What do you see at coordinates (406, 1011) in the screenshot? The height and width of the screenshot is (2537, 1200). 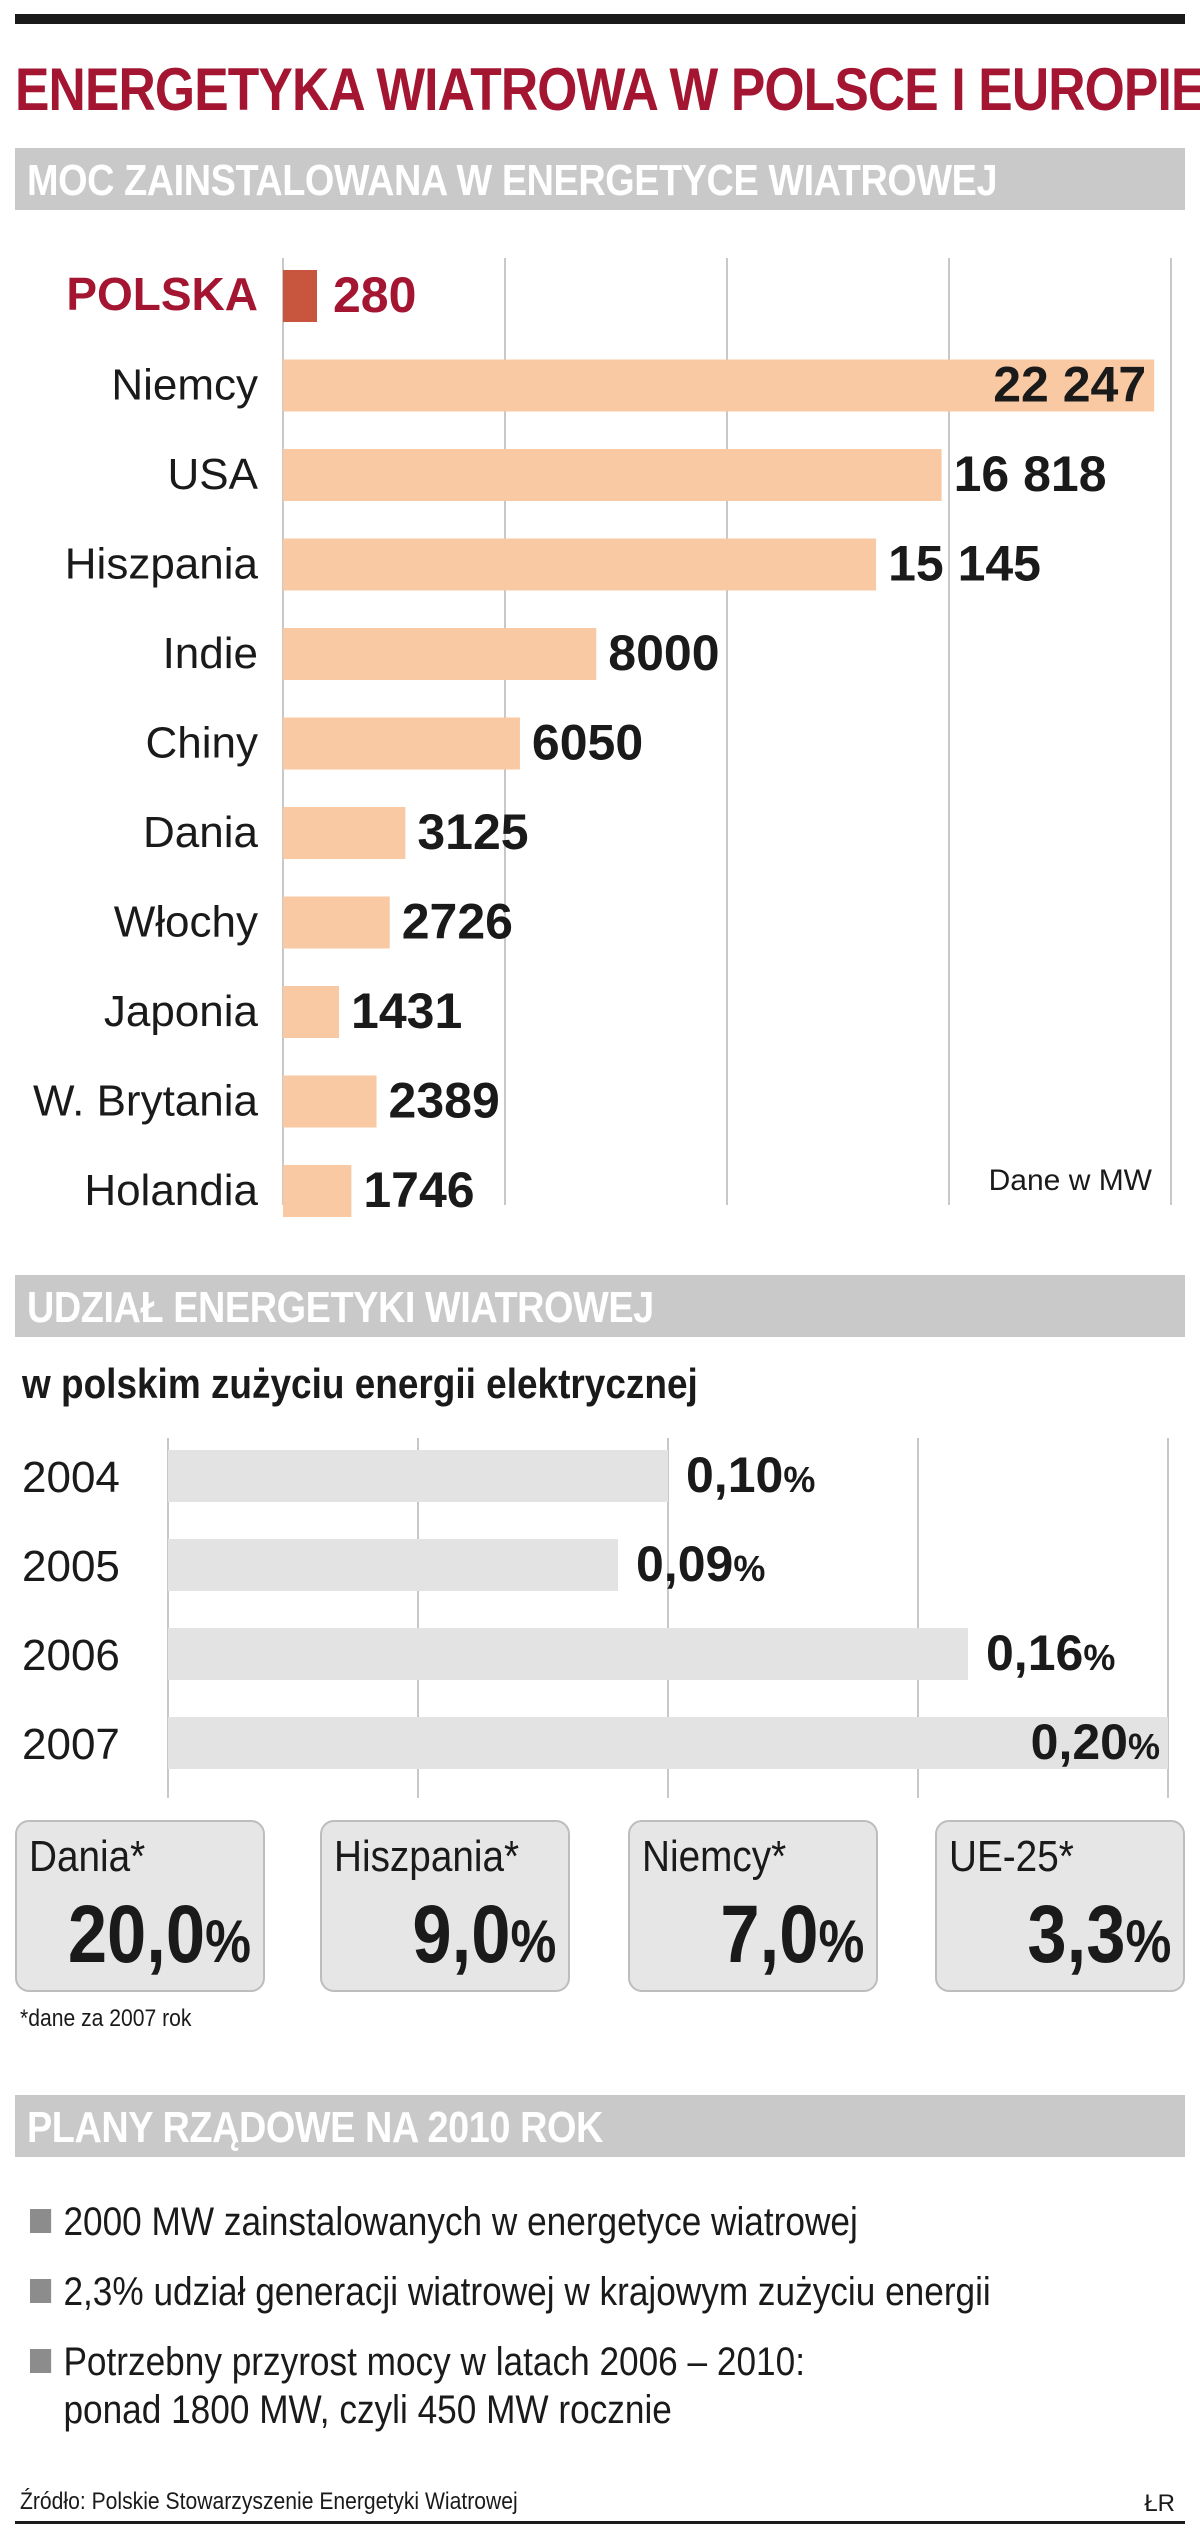 I see `value-label: 1431` at bounding box center [406, 1011].